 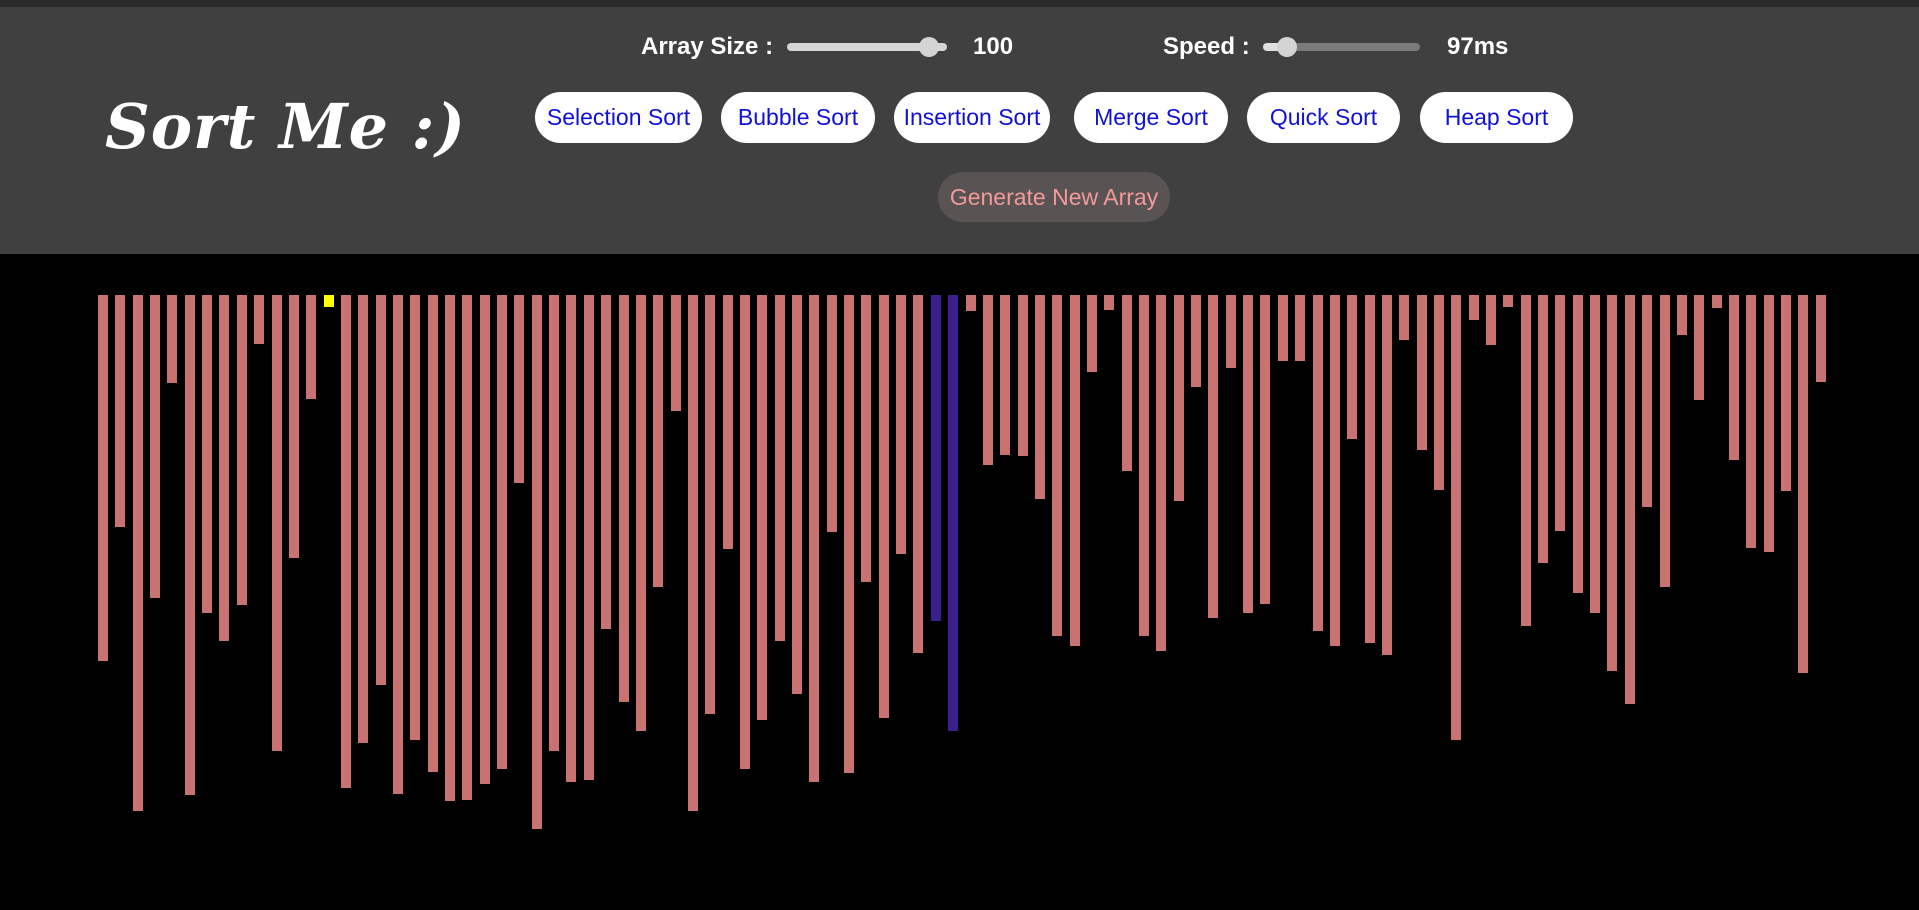 I want to click on array-size-slider, so click(x=867, y=47).